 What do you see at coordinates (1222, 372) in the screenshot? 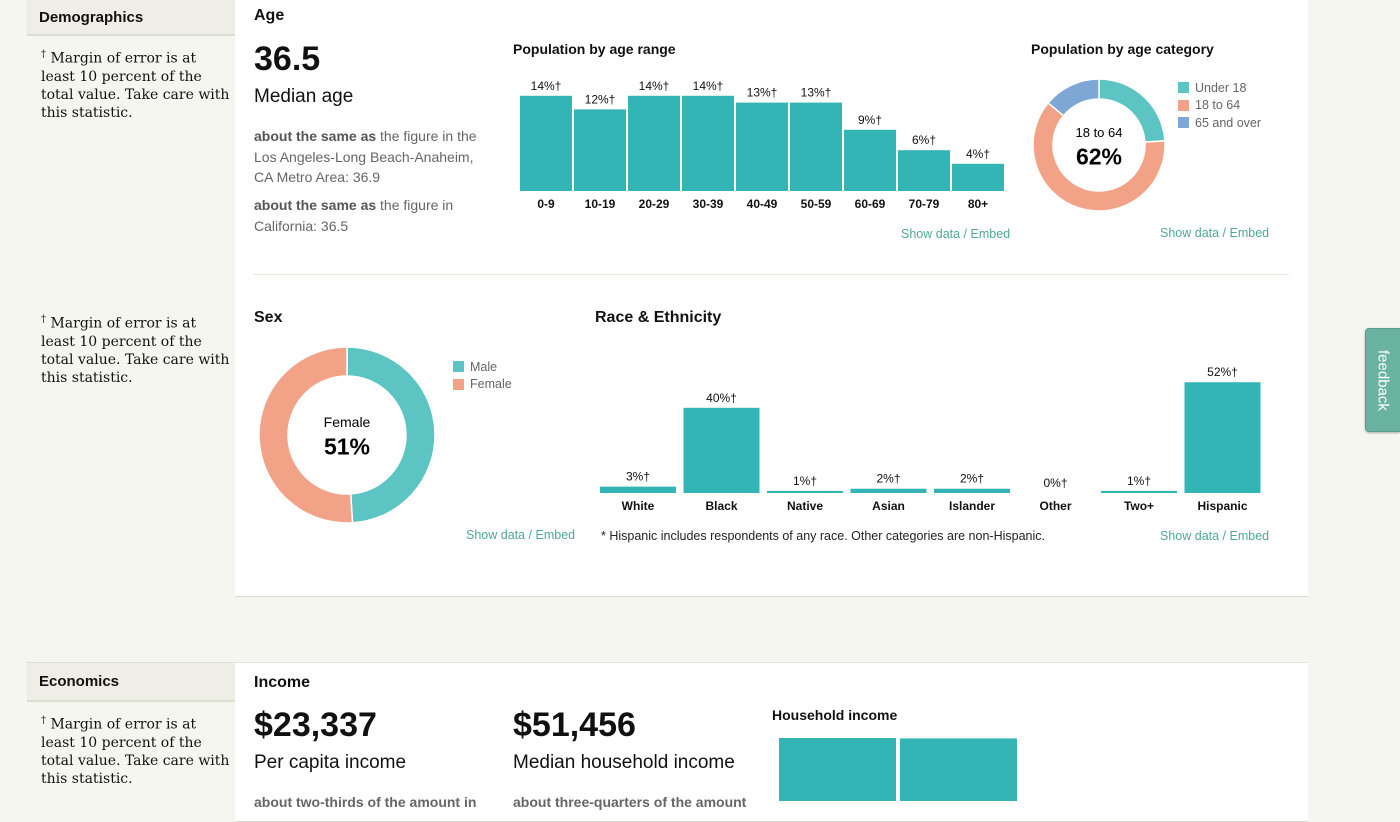
I see `bar-value-label: 52%†` at bounding box center [1222, 372].